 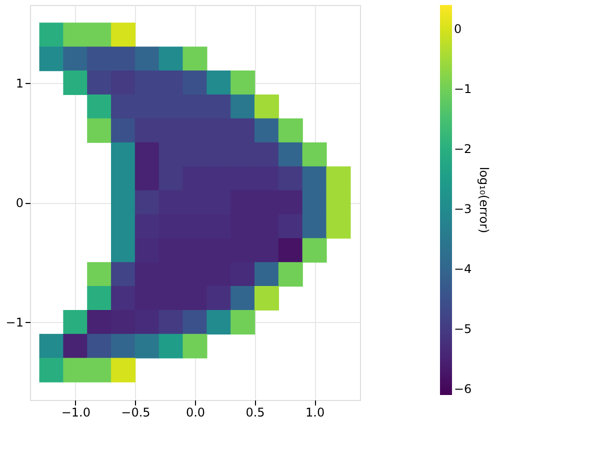 What do you see at coordinates (463, 389) in the screenshot?
I see `color-bar-label: −6` at bounding box center [463, 389].